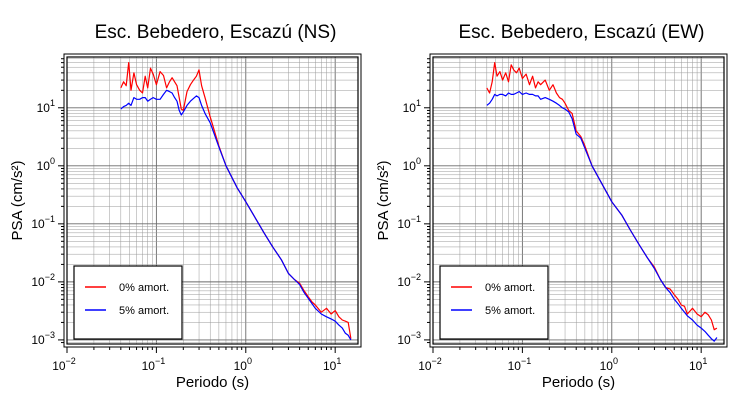  What do you see at coordinates (216, 32) in the screenshot?
I see `chart-title: Esc. Bebedero, Escazú (NS)` at bounding box center [216, 32].